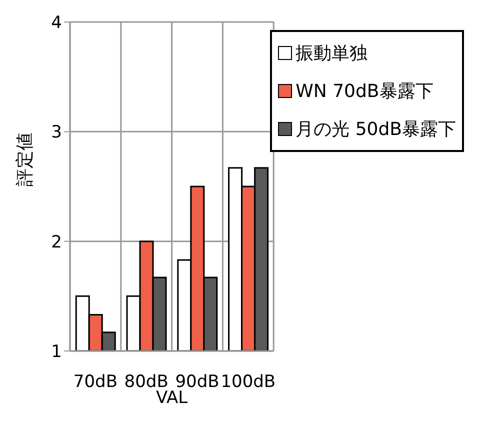  Describe the element at coordinates (332, 53) in the screenshot. I see `legend-label: 振動単独` at that location.